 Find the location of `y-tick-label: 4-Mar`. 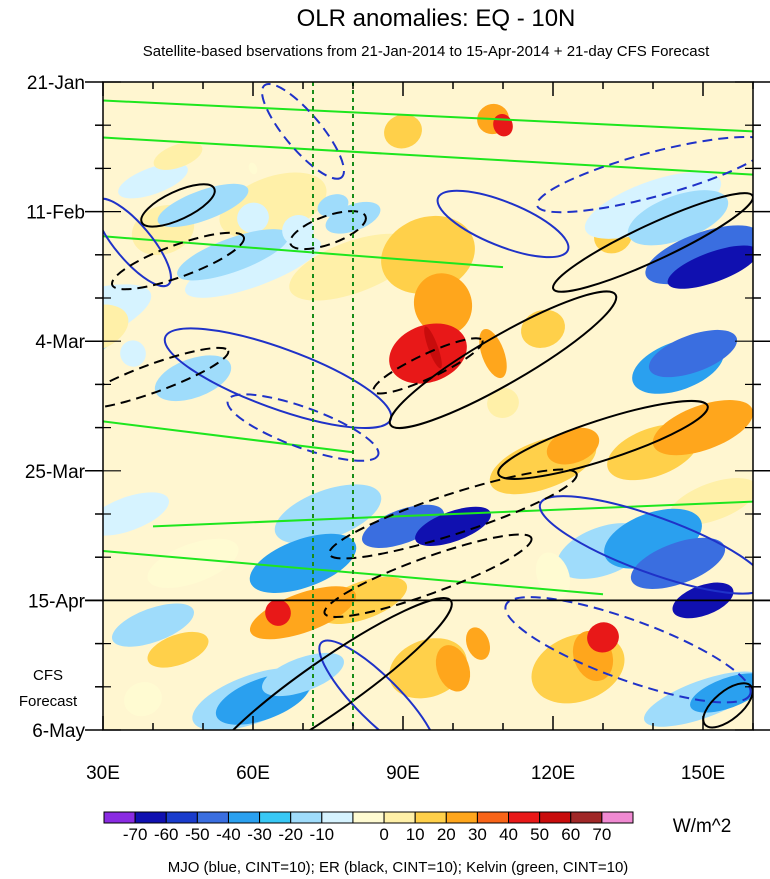

y-tick-label: 4-Mar is located at coordinates (60, 342).